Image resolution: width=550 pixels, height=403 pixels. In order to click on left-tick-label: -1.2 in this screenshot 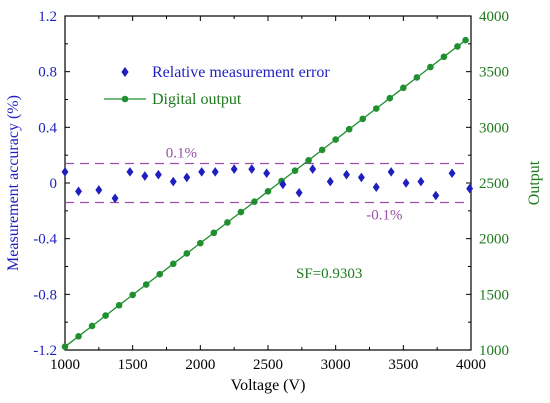, I will do `click(45, 351)`.